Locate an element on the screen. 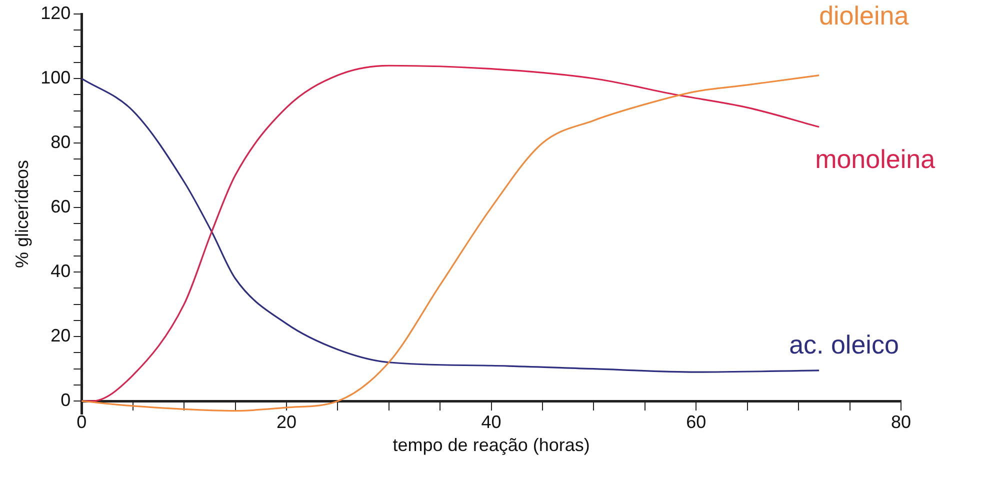  y-tick-label: 60 is located at coordinates (60, 206).